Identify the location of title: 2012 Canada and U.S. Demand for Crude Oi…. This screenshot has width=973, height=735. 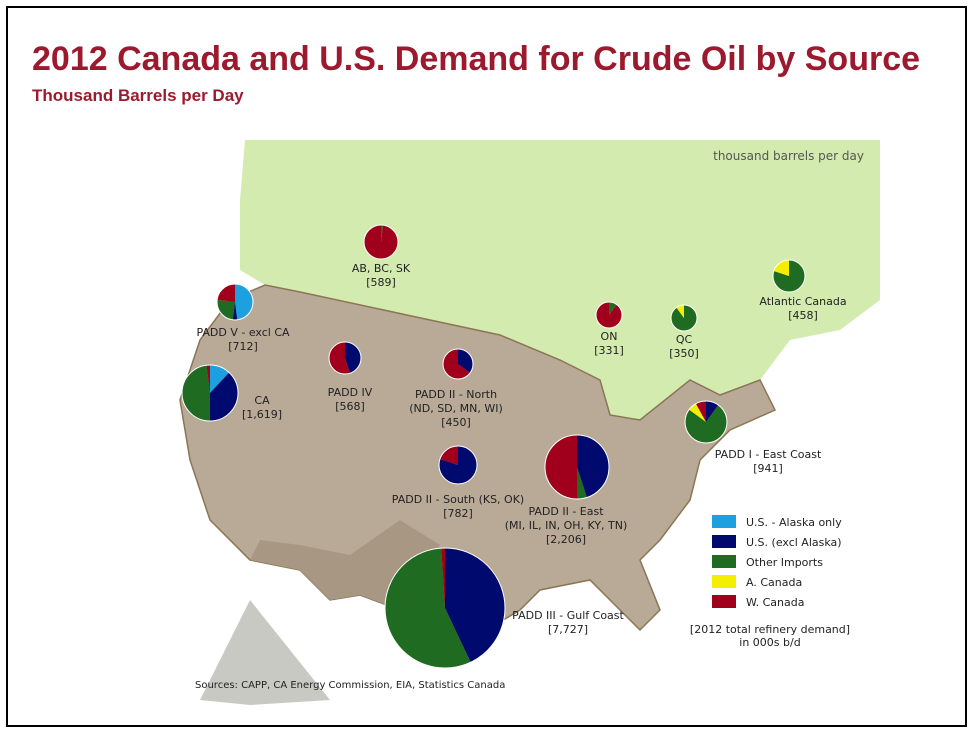
(476, 59).